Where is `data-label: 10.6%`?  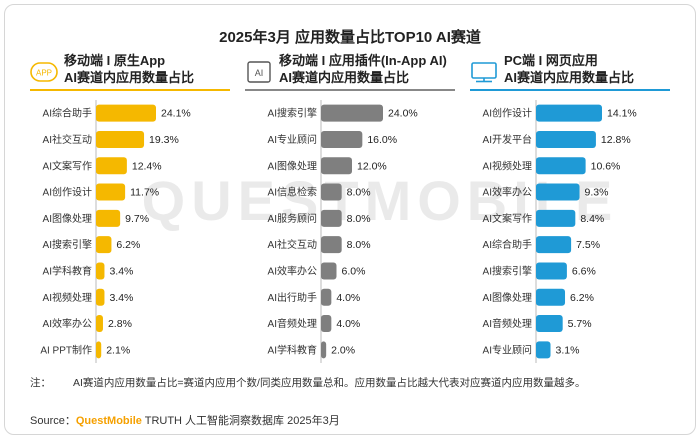 data-label: 10.6% is located at coordinates (606, 166).